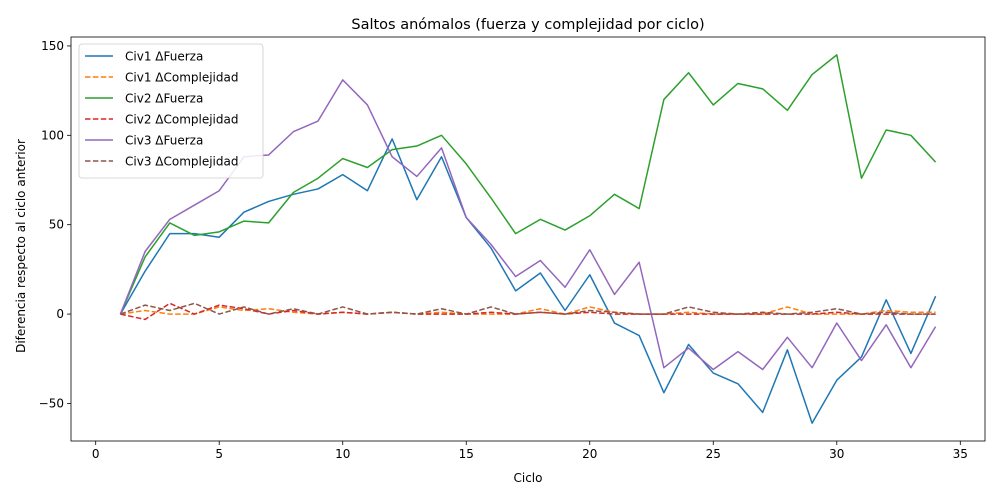  I want to click on y-tick-label: 100, so click(52, 135).